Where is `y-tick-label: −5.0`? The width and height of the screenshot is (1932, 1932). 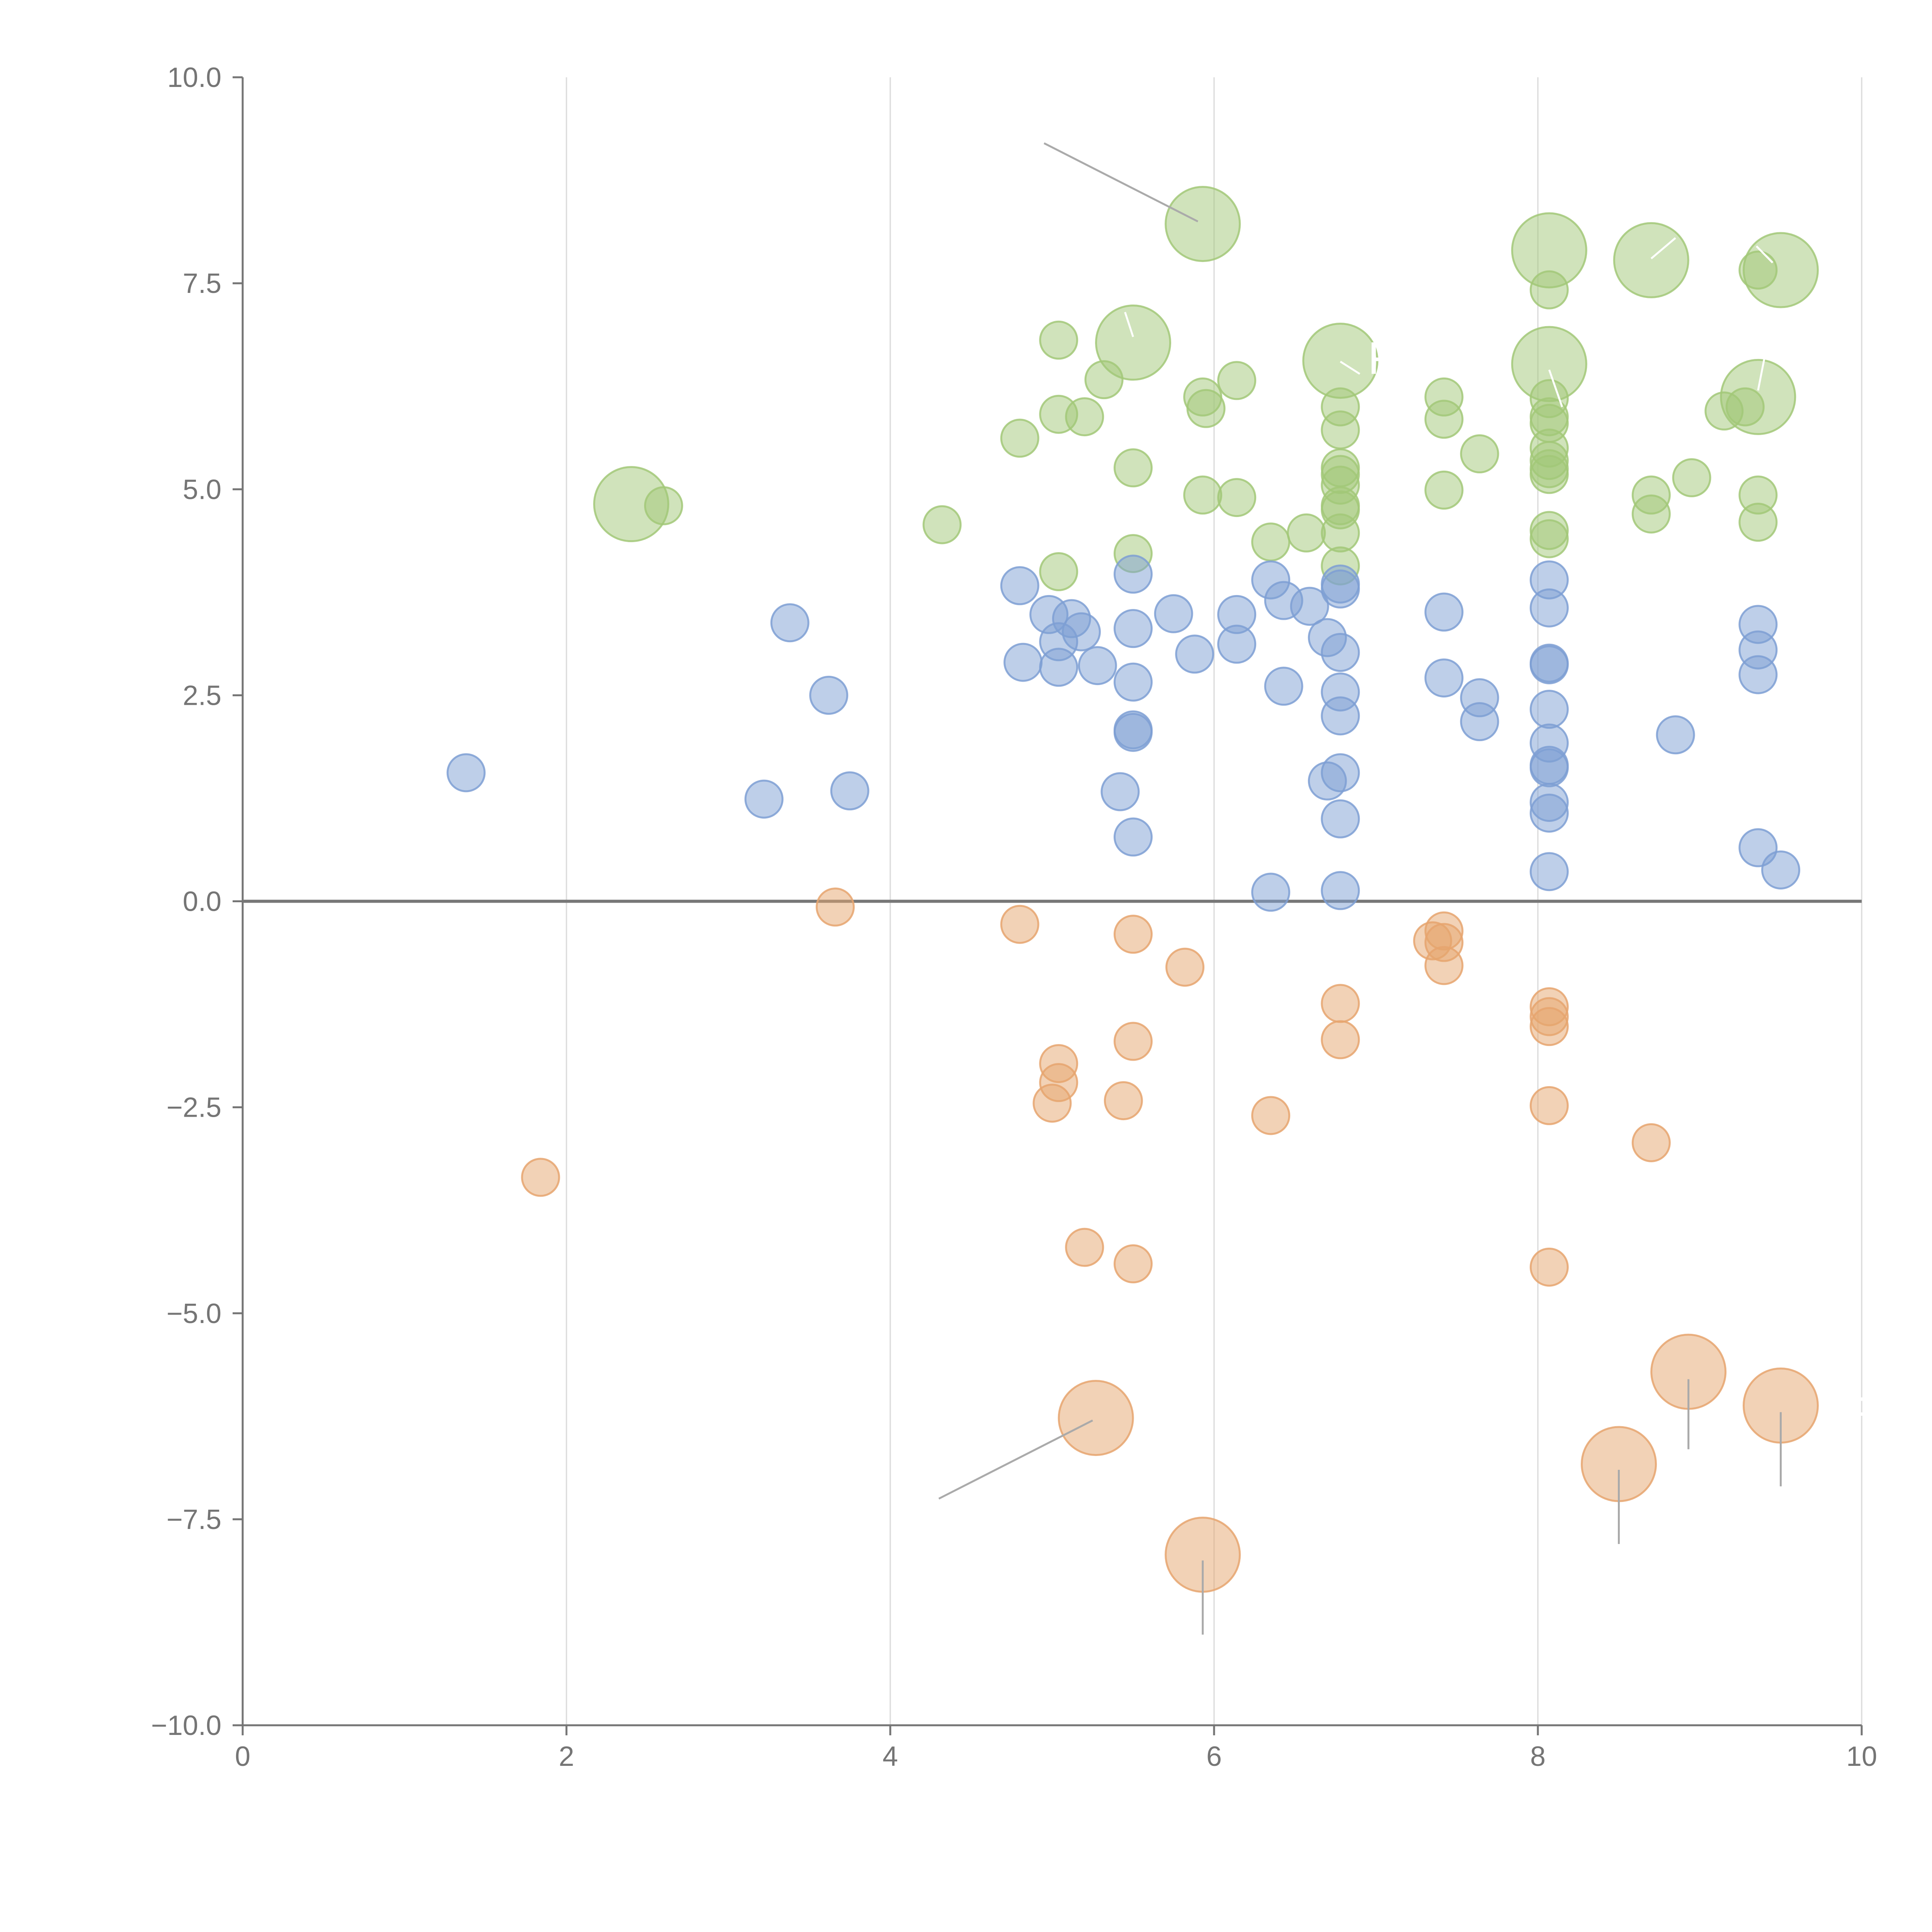 y-tick-label: −5.0 is located at coordinates (194, 1313).